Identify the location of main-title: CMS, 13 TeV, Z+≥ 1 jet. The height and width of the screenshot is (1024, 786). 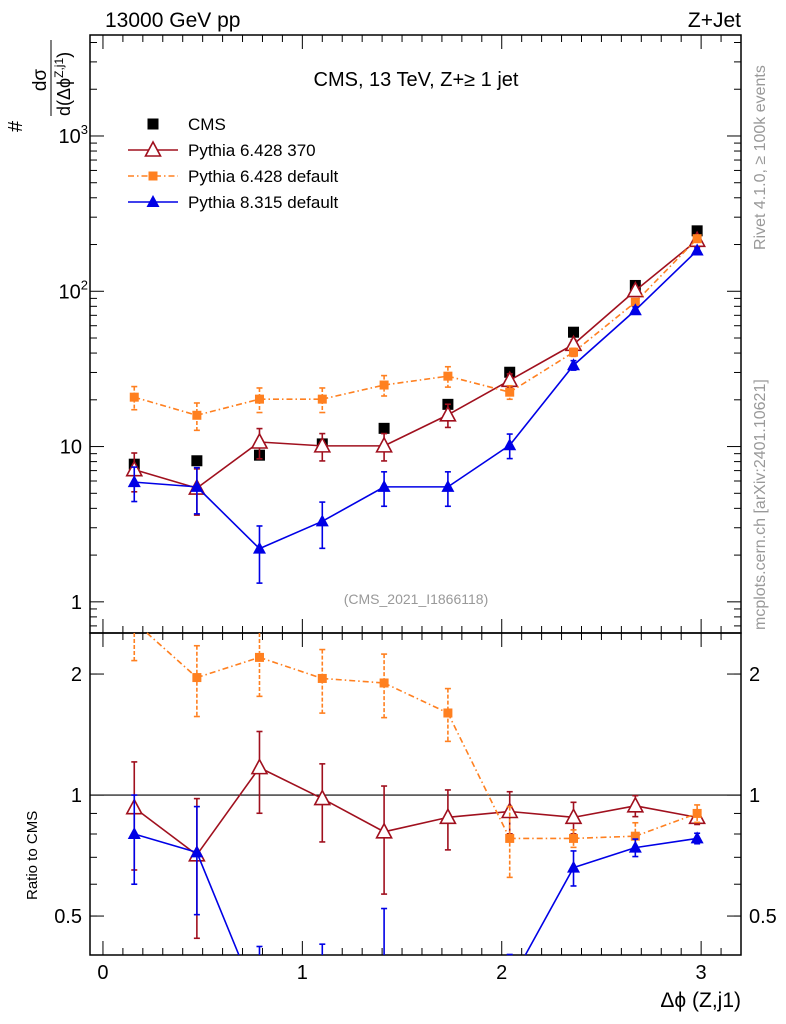
(416, 80).